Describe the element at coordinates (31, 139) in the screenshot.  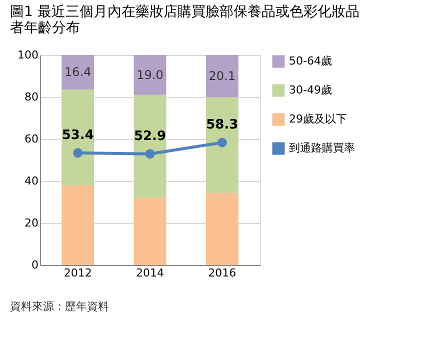
I see `y-tick-label: 60` at that location.